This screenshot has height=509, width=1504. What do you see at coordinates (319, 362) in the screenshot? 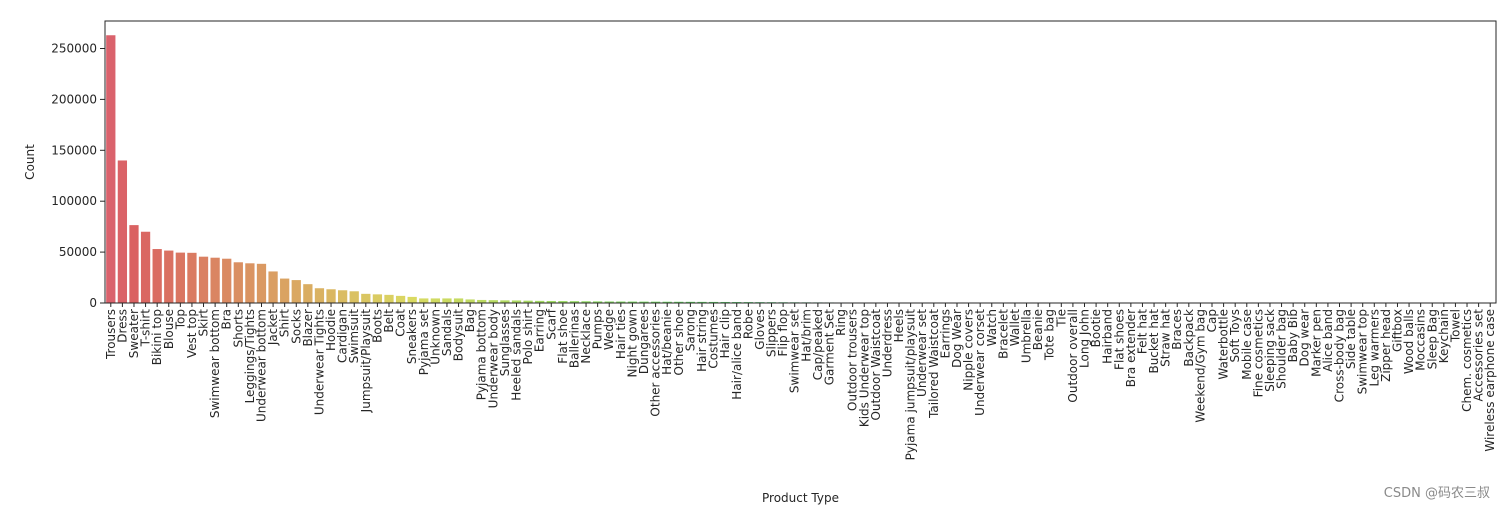
I see `x-tick-label: Underwear Tights` at bounding box center [319, 362].